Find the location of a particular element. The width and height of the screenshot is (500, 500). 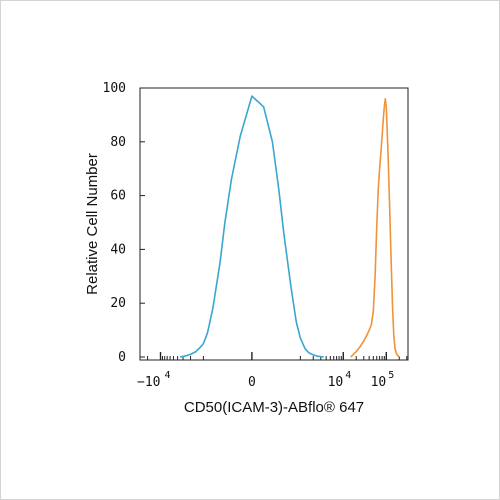

y-tick-label-20: 20 is located at coordinates (118, 303).